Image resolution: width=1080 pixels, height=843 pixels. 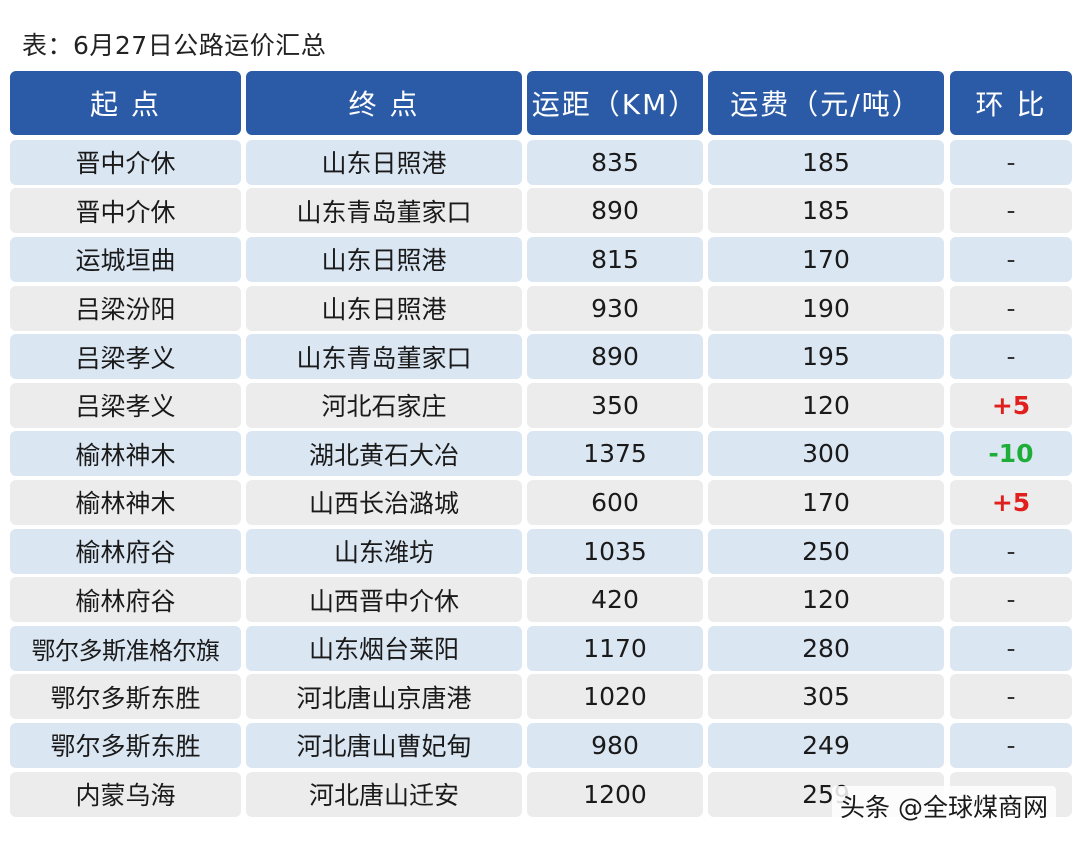 I want to click on table-header-row: 起 点 终 点 运距（KM） 运费（元/吨） 环 比, so click(x=541, y=104).